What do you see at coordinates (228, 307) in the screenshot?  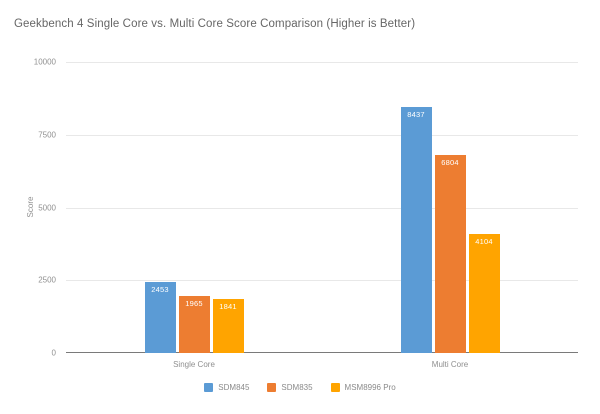 I see `bar-value-label: 1841` at bounding box center [228, 307].